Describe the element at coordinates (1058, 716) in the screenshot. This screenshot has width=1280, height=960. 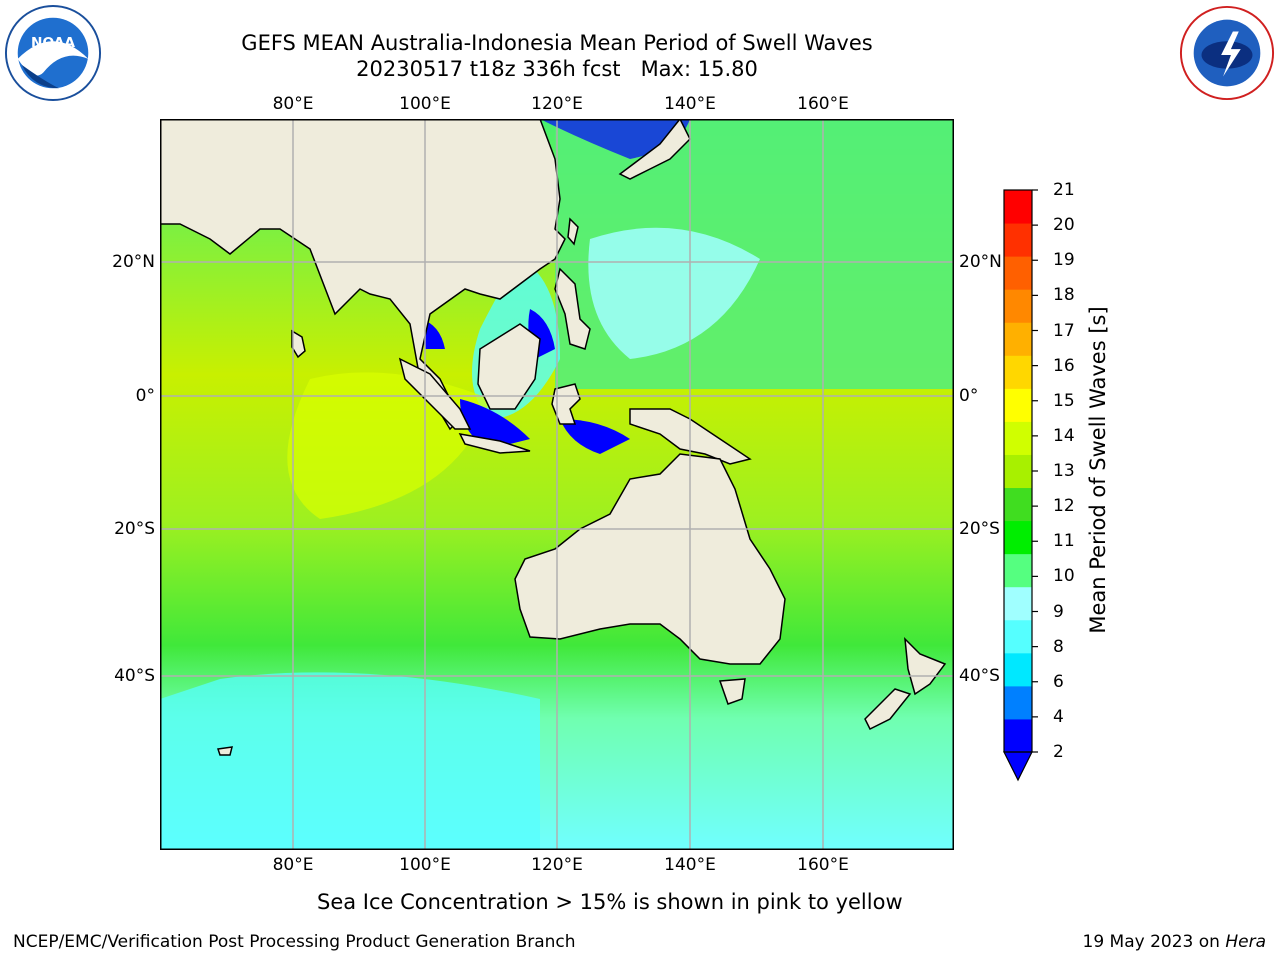
I see `colorbar-tick-label: 4` at that location.